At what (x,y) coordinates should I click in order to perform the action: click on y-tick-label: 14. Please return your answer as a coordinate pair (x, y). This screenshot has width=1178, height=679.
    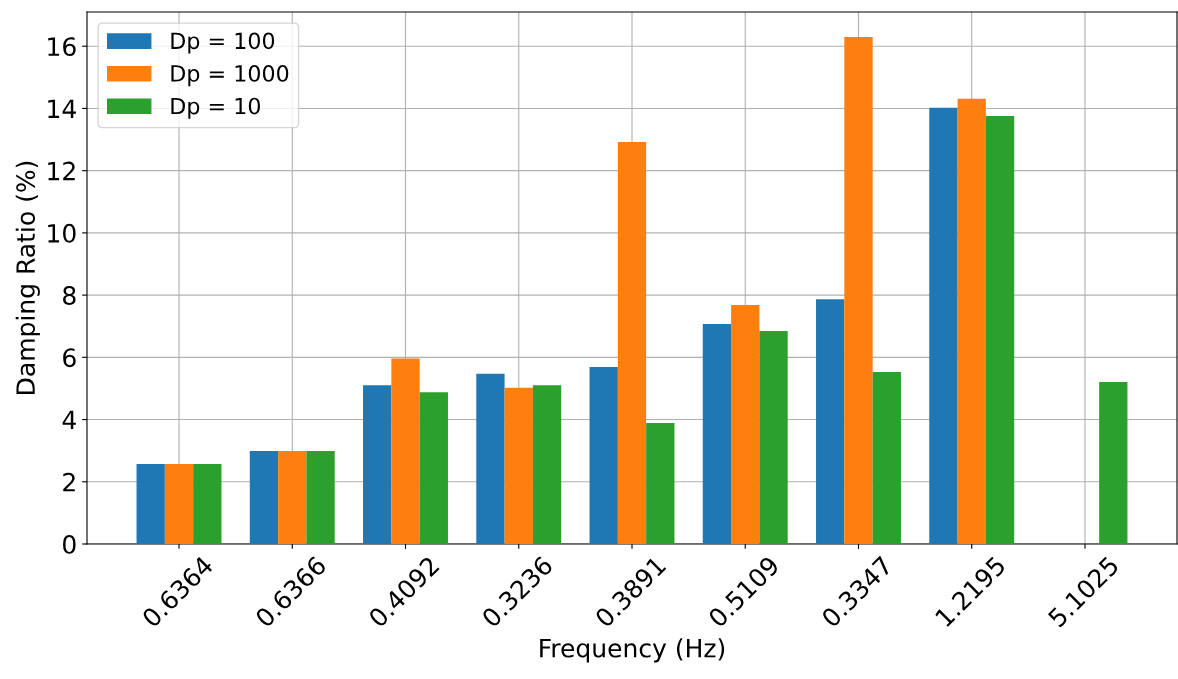
    Looking at the image, I should click on (62, 108).